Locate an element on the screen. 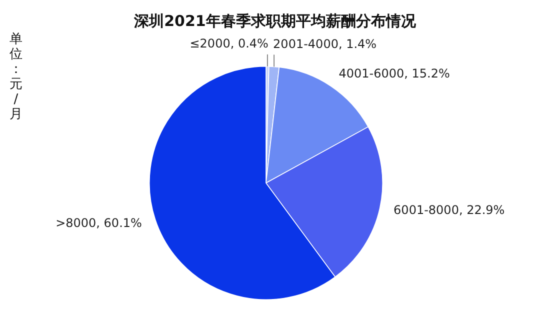  slice-label: ≤2000, 0.4% is located at coordinates (229, 43).